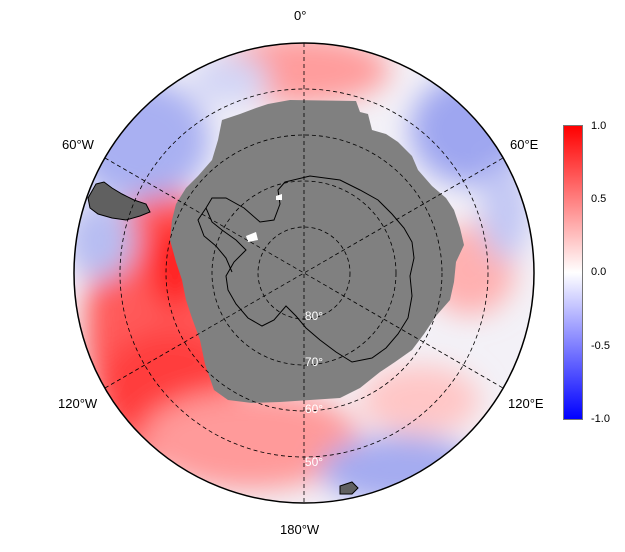 The height and width of the screenshot is (552, 625). What do you see at coordinates (600, 346) in the screenshot?
I see `colorbar-tick: -0.5` at bounding box center [600, 346].